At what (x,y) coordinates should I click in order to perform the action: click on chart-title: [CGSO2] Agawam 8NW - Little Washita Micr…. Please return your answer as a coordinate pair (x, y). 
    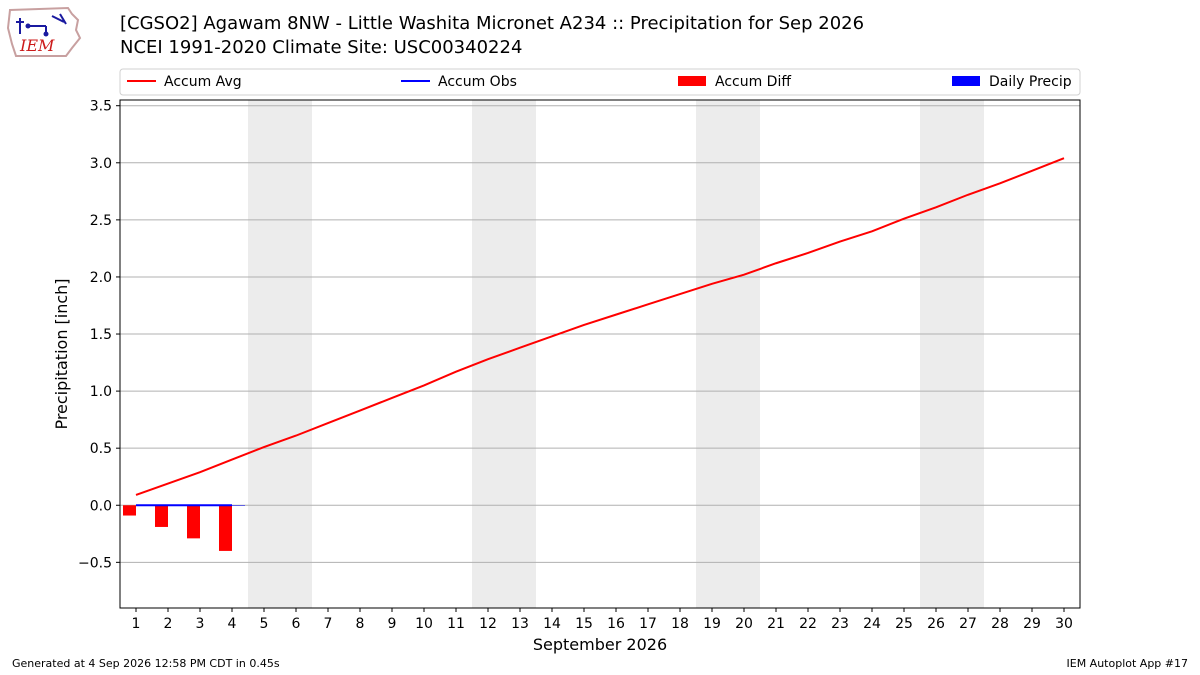
    Looking at the image, I should click on (492, 23).